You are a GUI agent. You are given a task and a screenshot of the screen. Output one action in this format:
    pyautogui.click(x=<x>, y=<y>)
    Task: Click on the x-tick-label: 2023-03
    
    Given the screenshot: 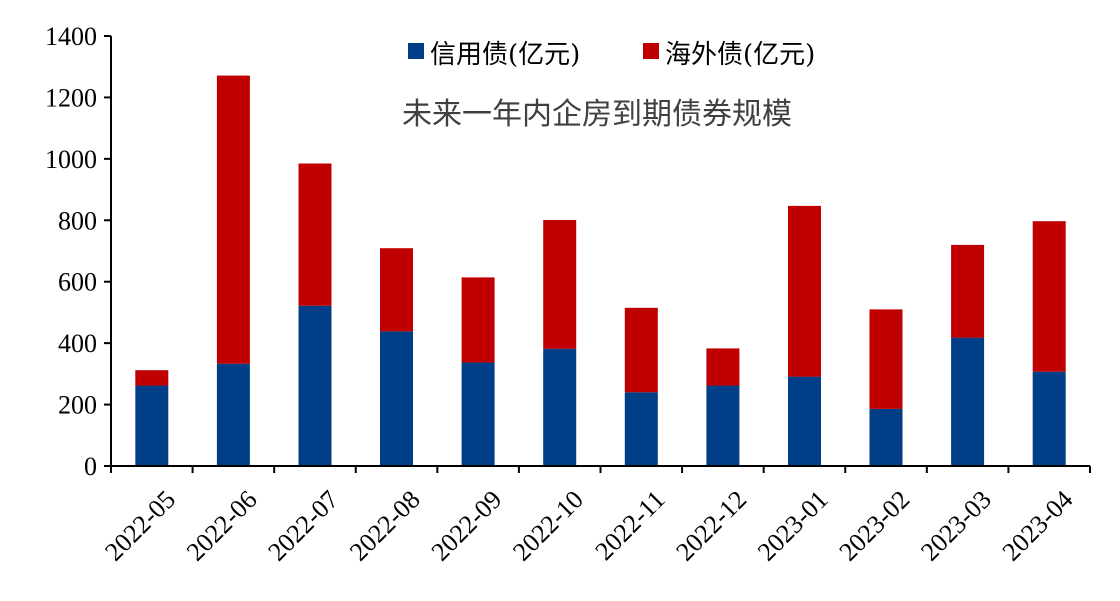 What is the action you would take?
    pyautogui.click(x=956, y=526)
    